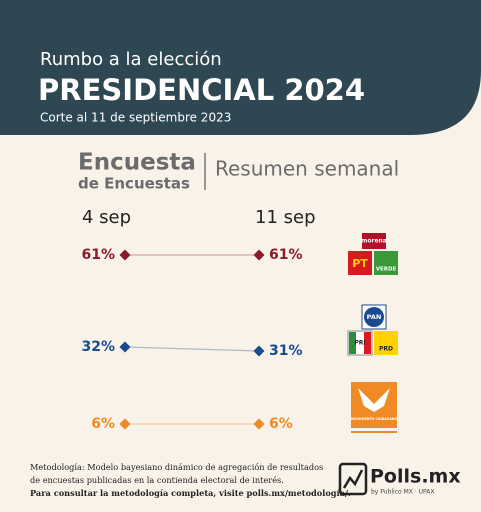 The width and height of the screenshot is (481, 512). What do you see at coordinates (373, 254) in the screenshot?
I see `party-logo: morena PT VERDE` at bounding box center [373, 254].